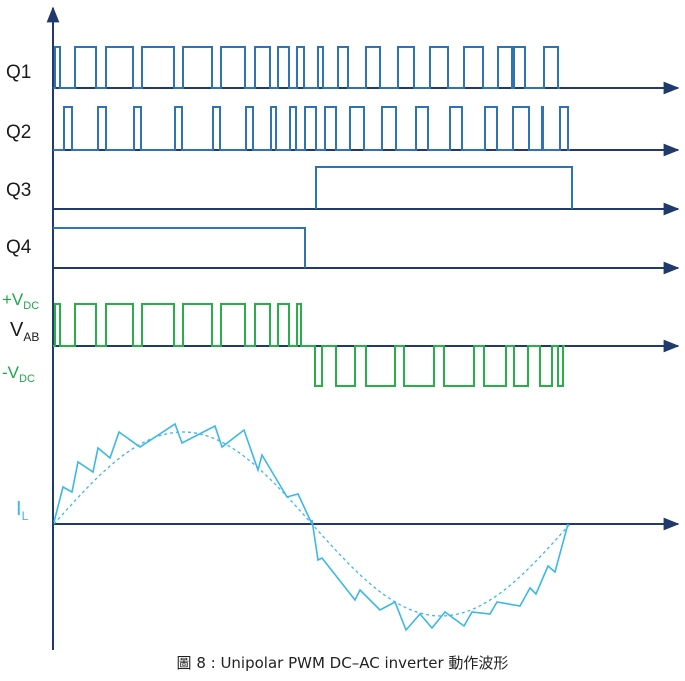 The width and height of the screenshot is (685, 681). Describe the element at coordinates (179, 247) in the screenshot. I see `q4-waveform` at that location.